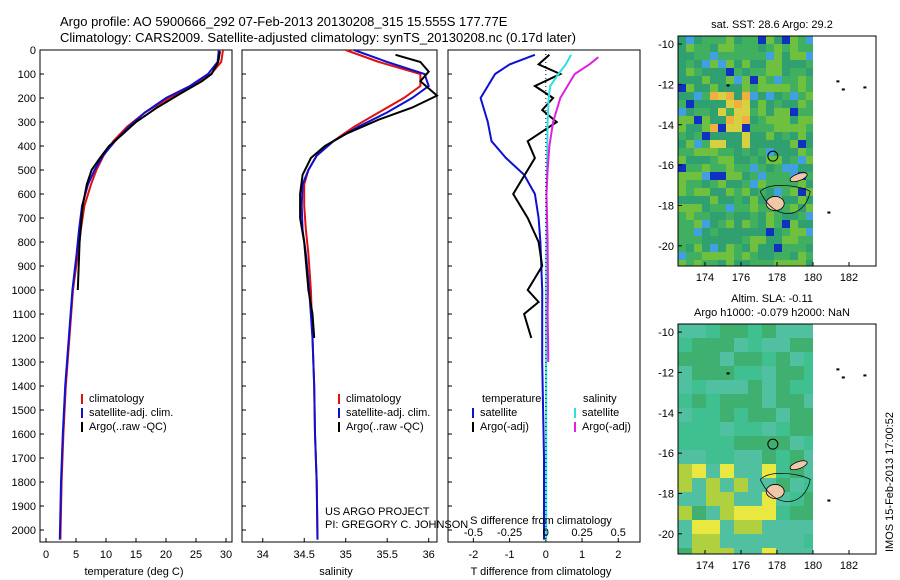  I want to click on islet-mark, so click(829, 500).